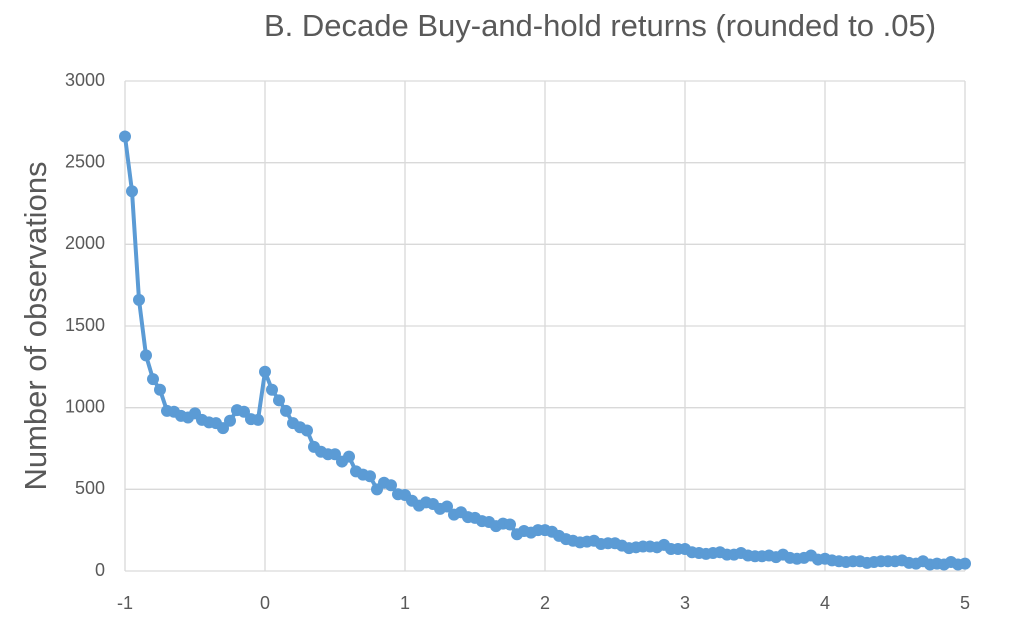  I want to click on x-tick-label: 5, so click(965, 603).